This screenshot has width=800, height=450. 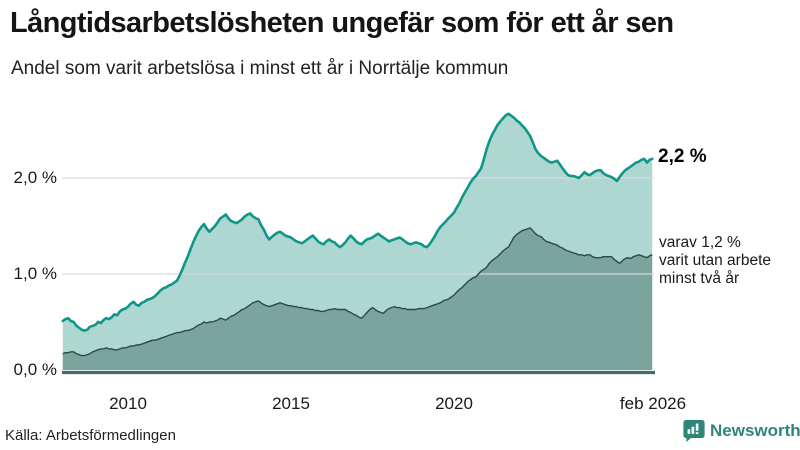 I want to click on logo-bar-medium, so click(x=693, y=430).